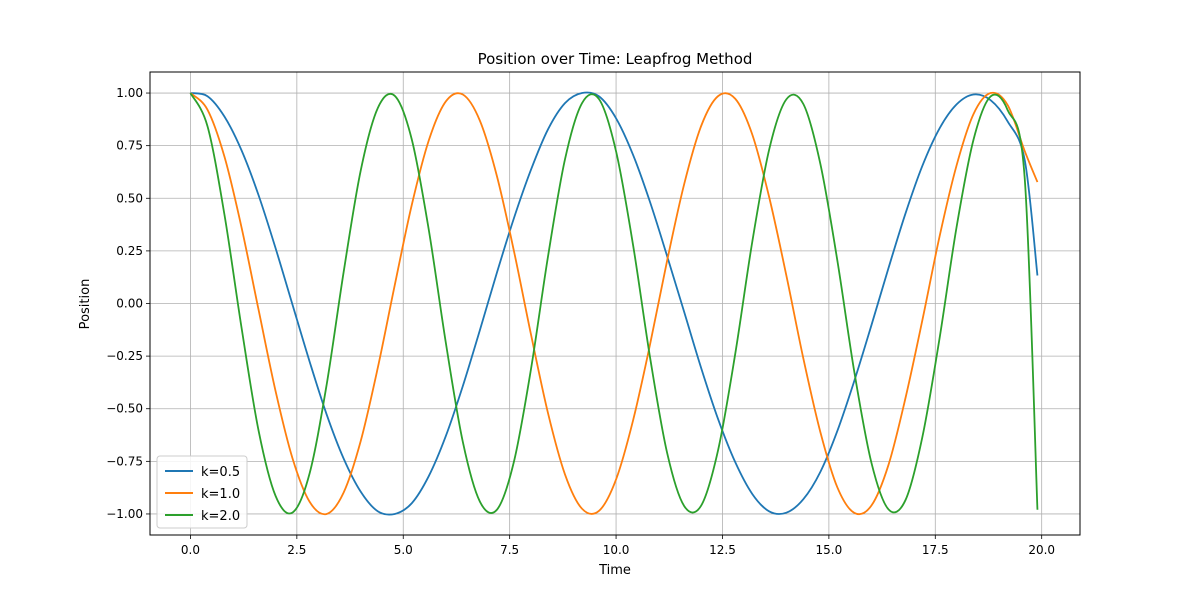 The width and height of the screenshot is (1200, 600). What do you see at coordinates (220, 516) in the screenshot?
I see `legend-label: k=2.0` at bounding box center [220, 516].